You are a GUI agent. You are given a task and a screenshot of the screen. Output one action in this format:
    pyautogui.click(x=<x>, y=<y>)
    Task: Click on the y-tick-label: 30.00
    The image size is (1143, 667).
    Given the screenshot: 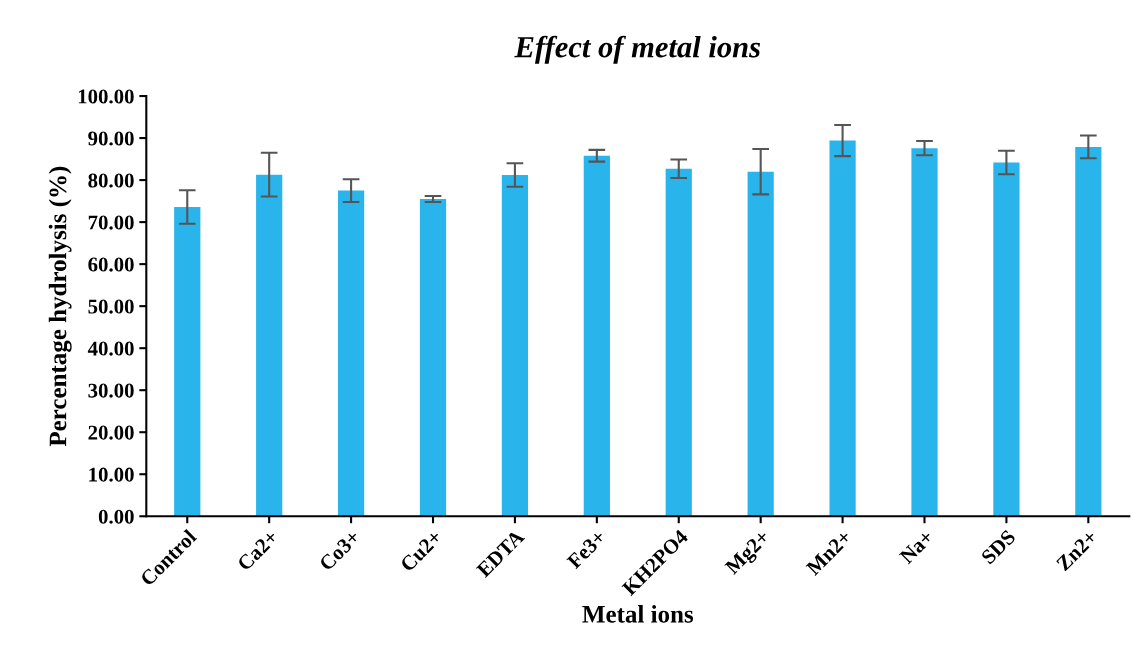 What is the action you would take?
    pyautogui.click(x=111, y=390)
    